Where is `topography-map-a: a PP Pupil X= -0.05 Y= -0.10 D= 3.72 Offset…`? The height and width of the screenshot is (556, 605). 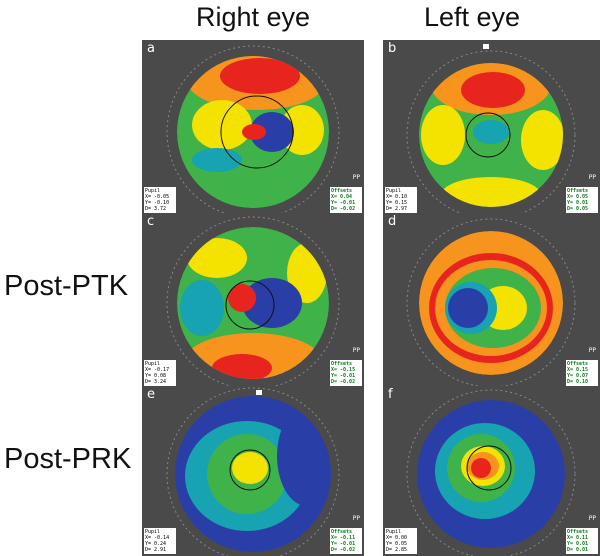
topography-map-a: a PP Pupil X= -0.05 Y= -0.10 D= 3.72 Offset… is located at coordinates (253, 127).